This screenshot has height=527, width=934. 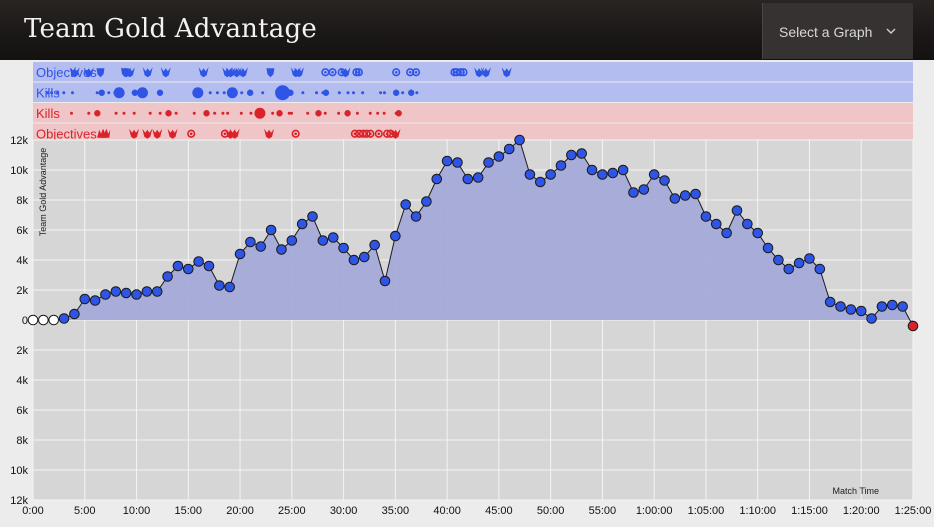 I want to click on x-tick-label: 50:00, so click(x=551, y=511).